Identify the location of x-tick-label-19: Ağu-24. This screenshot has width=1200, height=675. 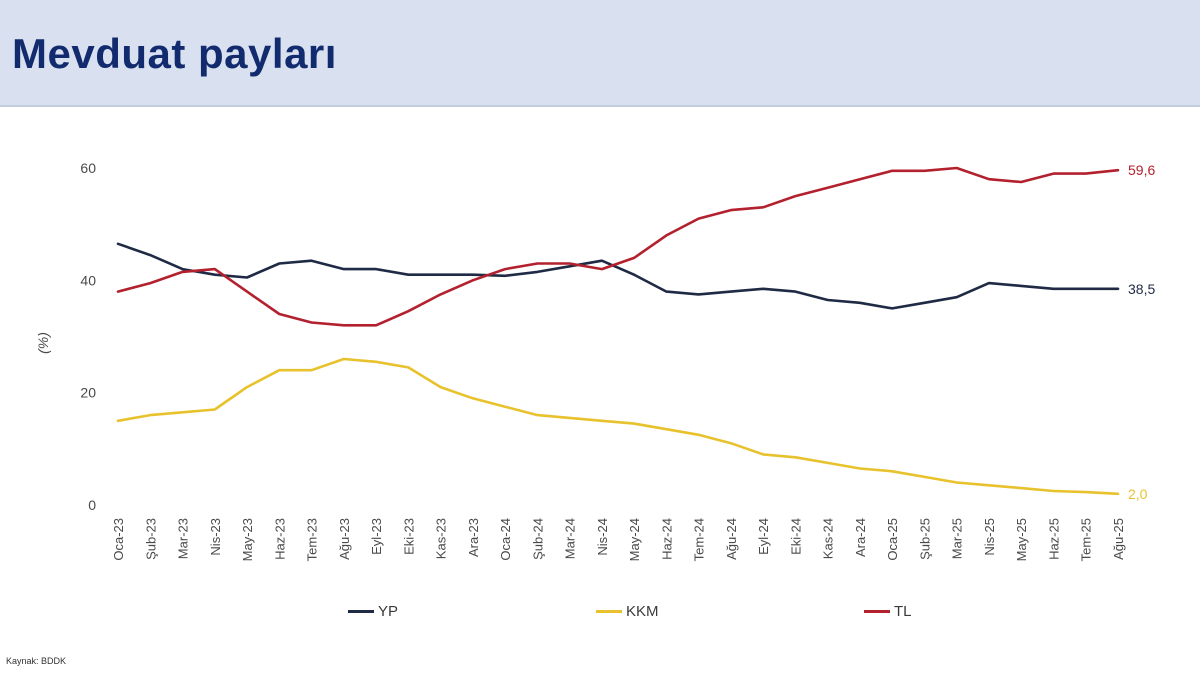
(731, 539).